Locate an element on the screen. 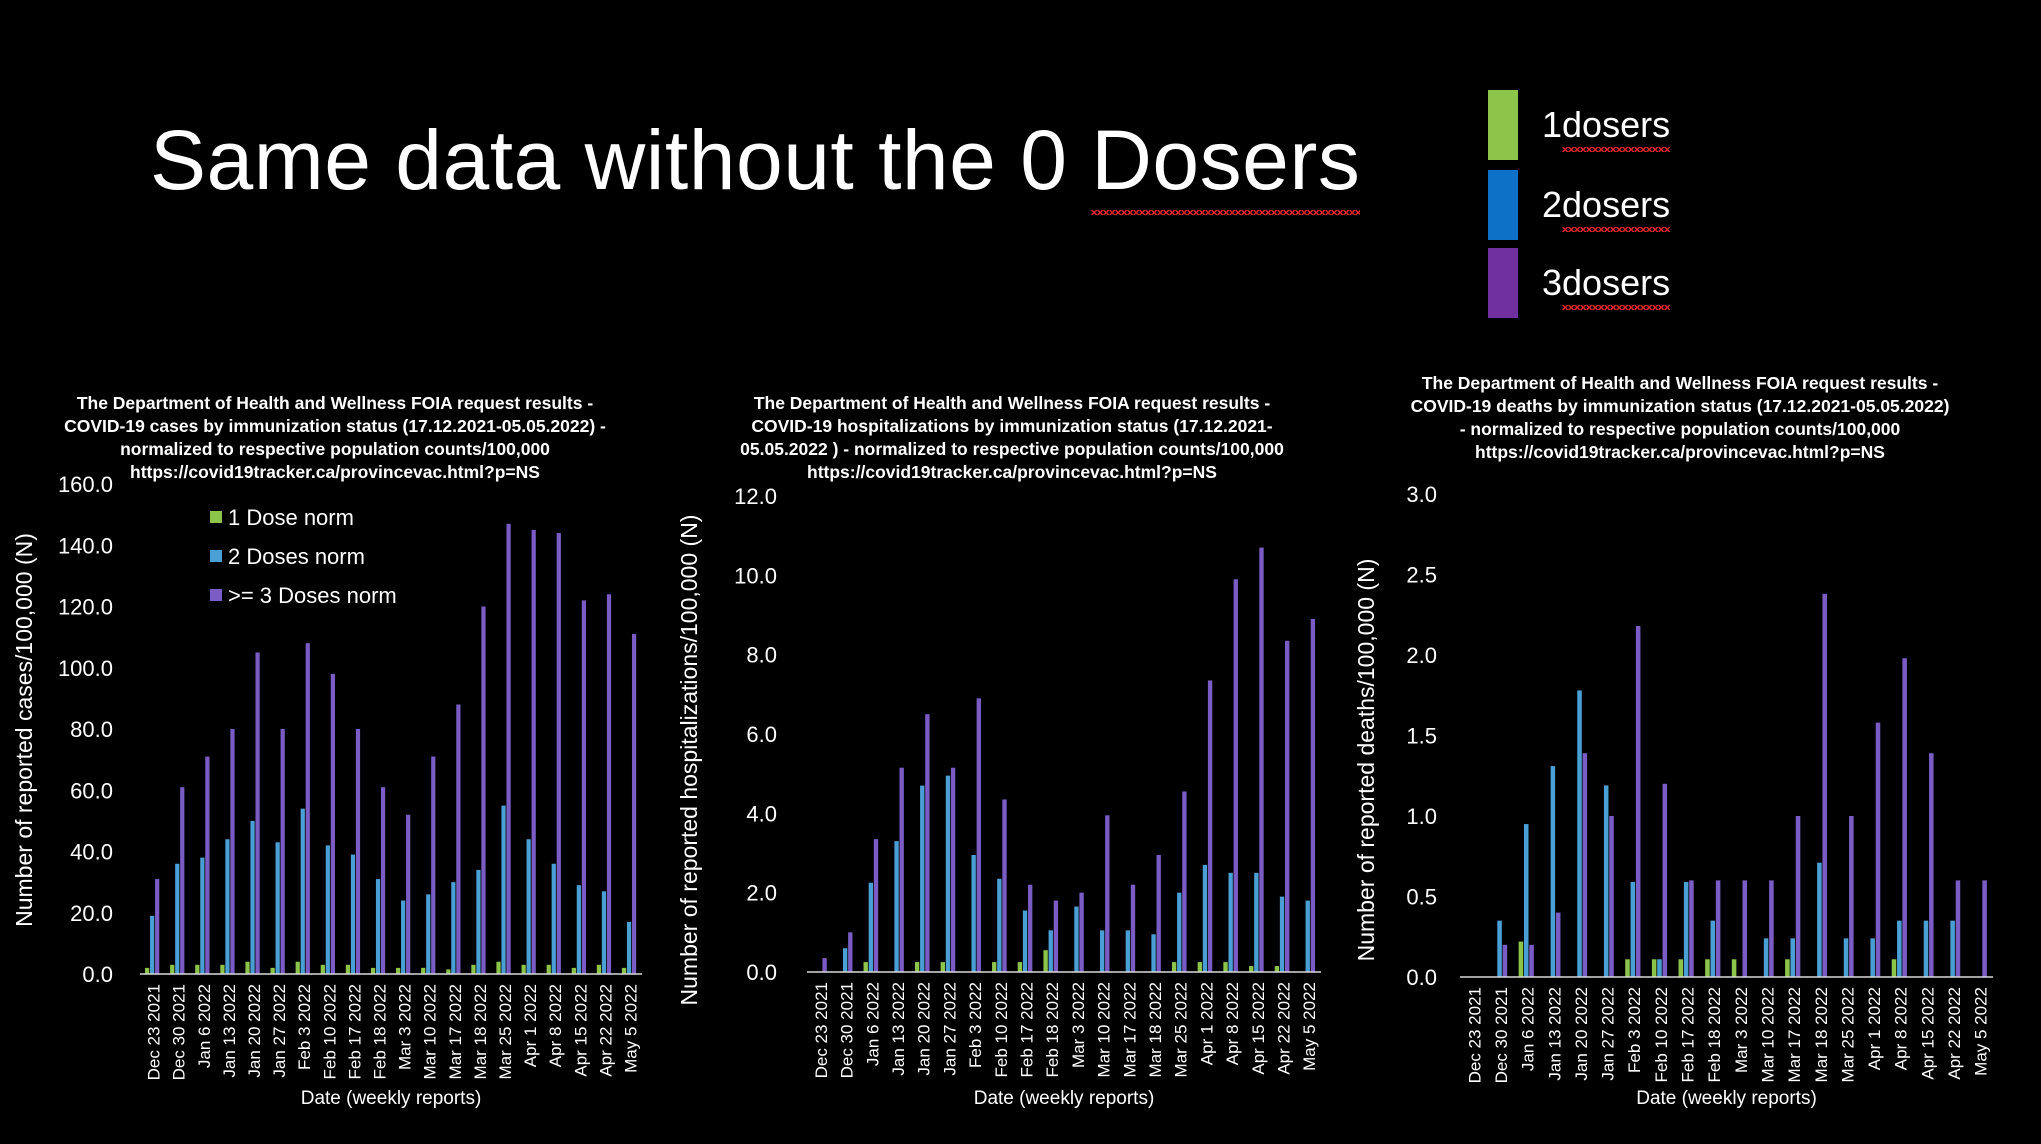  hospitalizations-x-tick-label: Feb 17 2022 is located at coordinates (1026, 1029).